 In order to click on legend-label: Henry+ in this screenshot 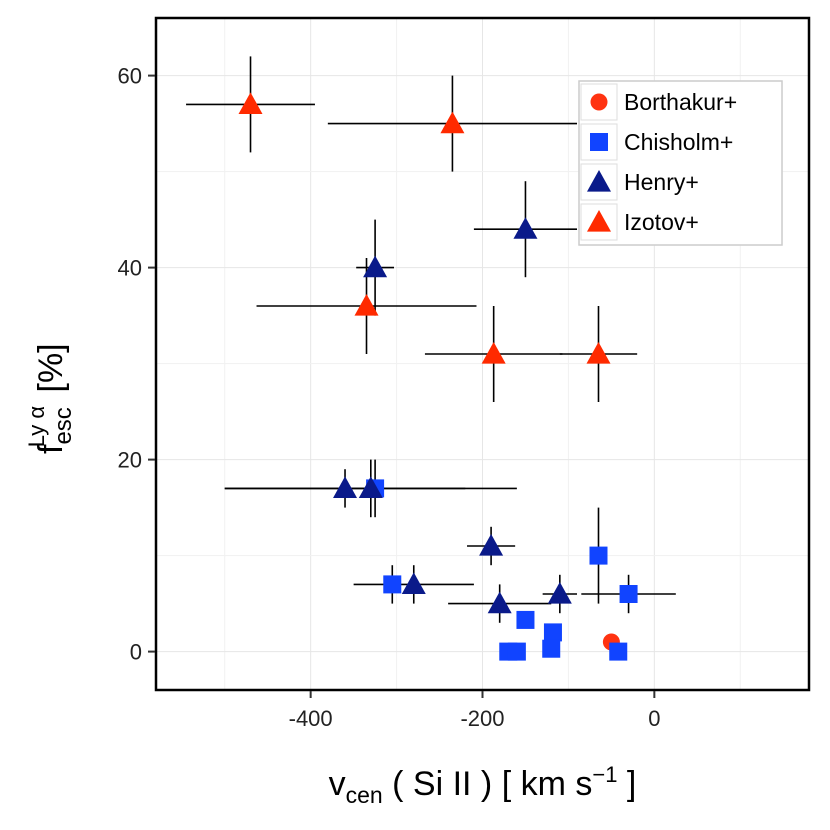, I will do `click(661, 182)`.